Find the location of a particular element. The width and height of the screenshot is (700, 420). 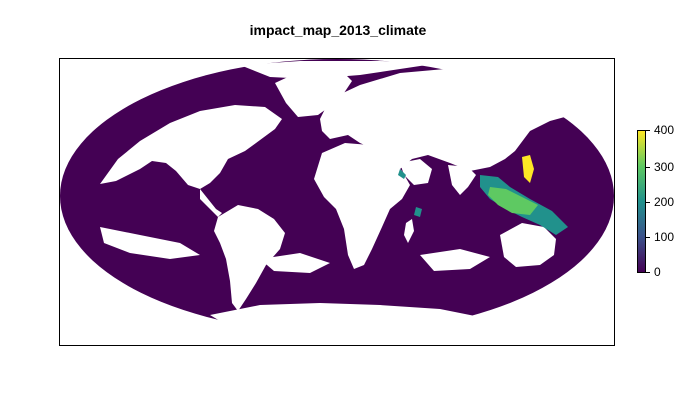

color-legend: 0 100 200 300 400 is located at coordinates (655, 201).